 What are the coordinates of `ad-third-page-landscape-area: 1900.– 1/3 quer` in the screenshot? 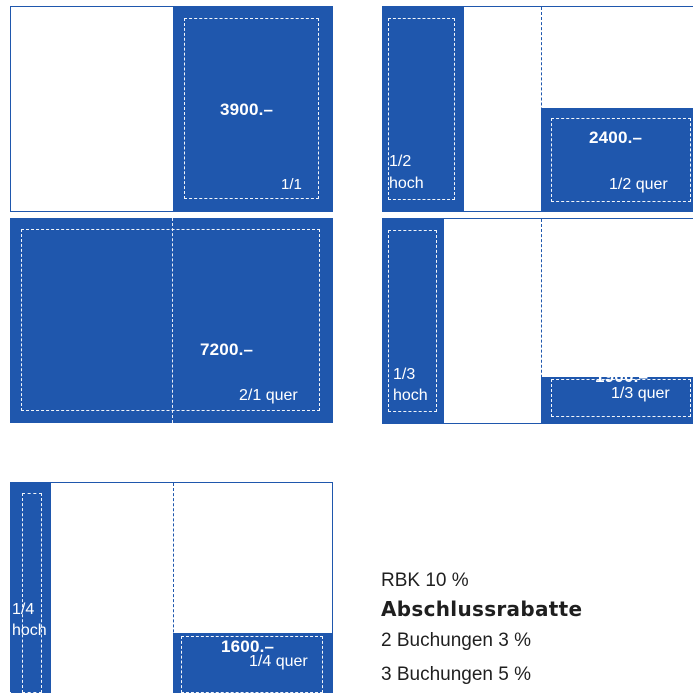 It's located at (617, 400).